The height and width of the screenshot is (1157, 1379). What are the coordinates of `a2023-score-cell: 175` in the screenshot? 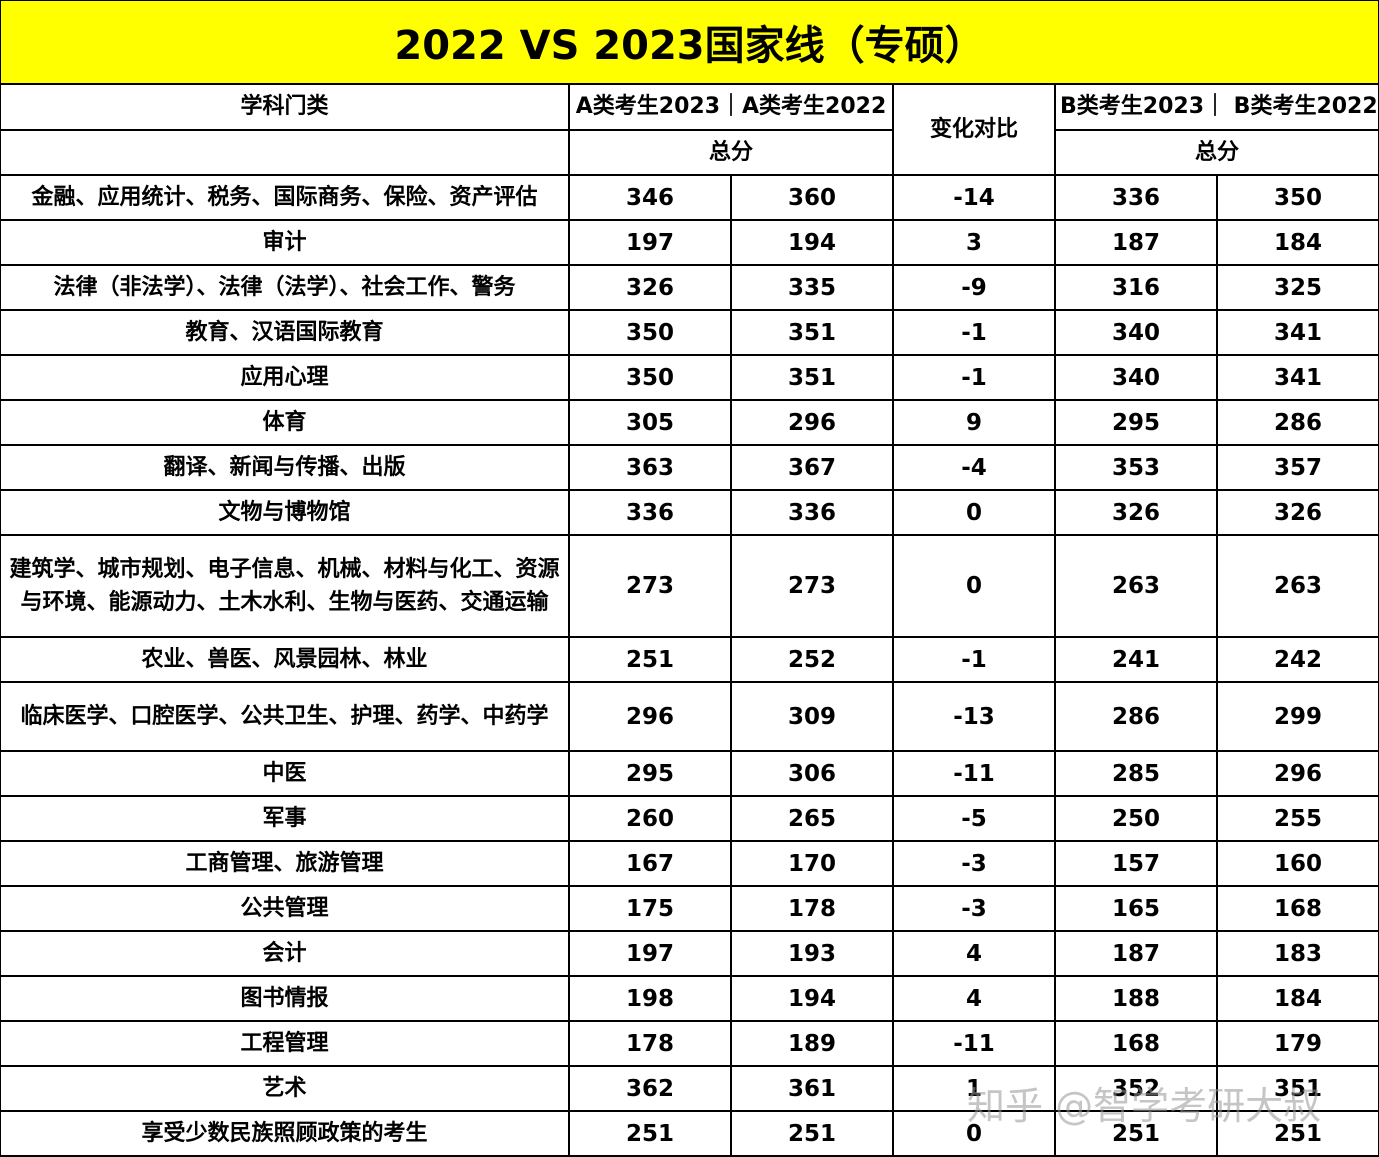 It's located at (650, 908).